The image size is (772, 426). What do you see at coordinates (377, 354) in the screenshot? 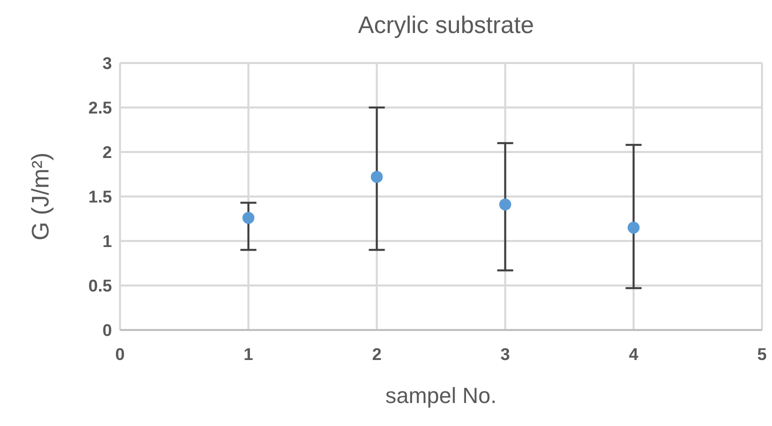
I see `x-tick-label: 2` at bounding box center [377, 354].